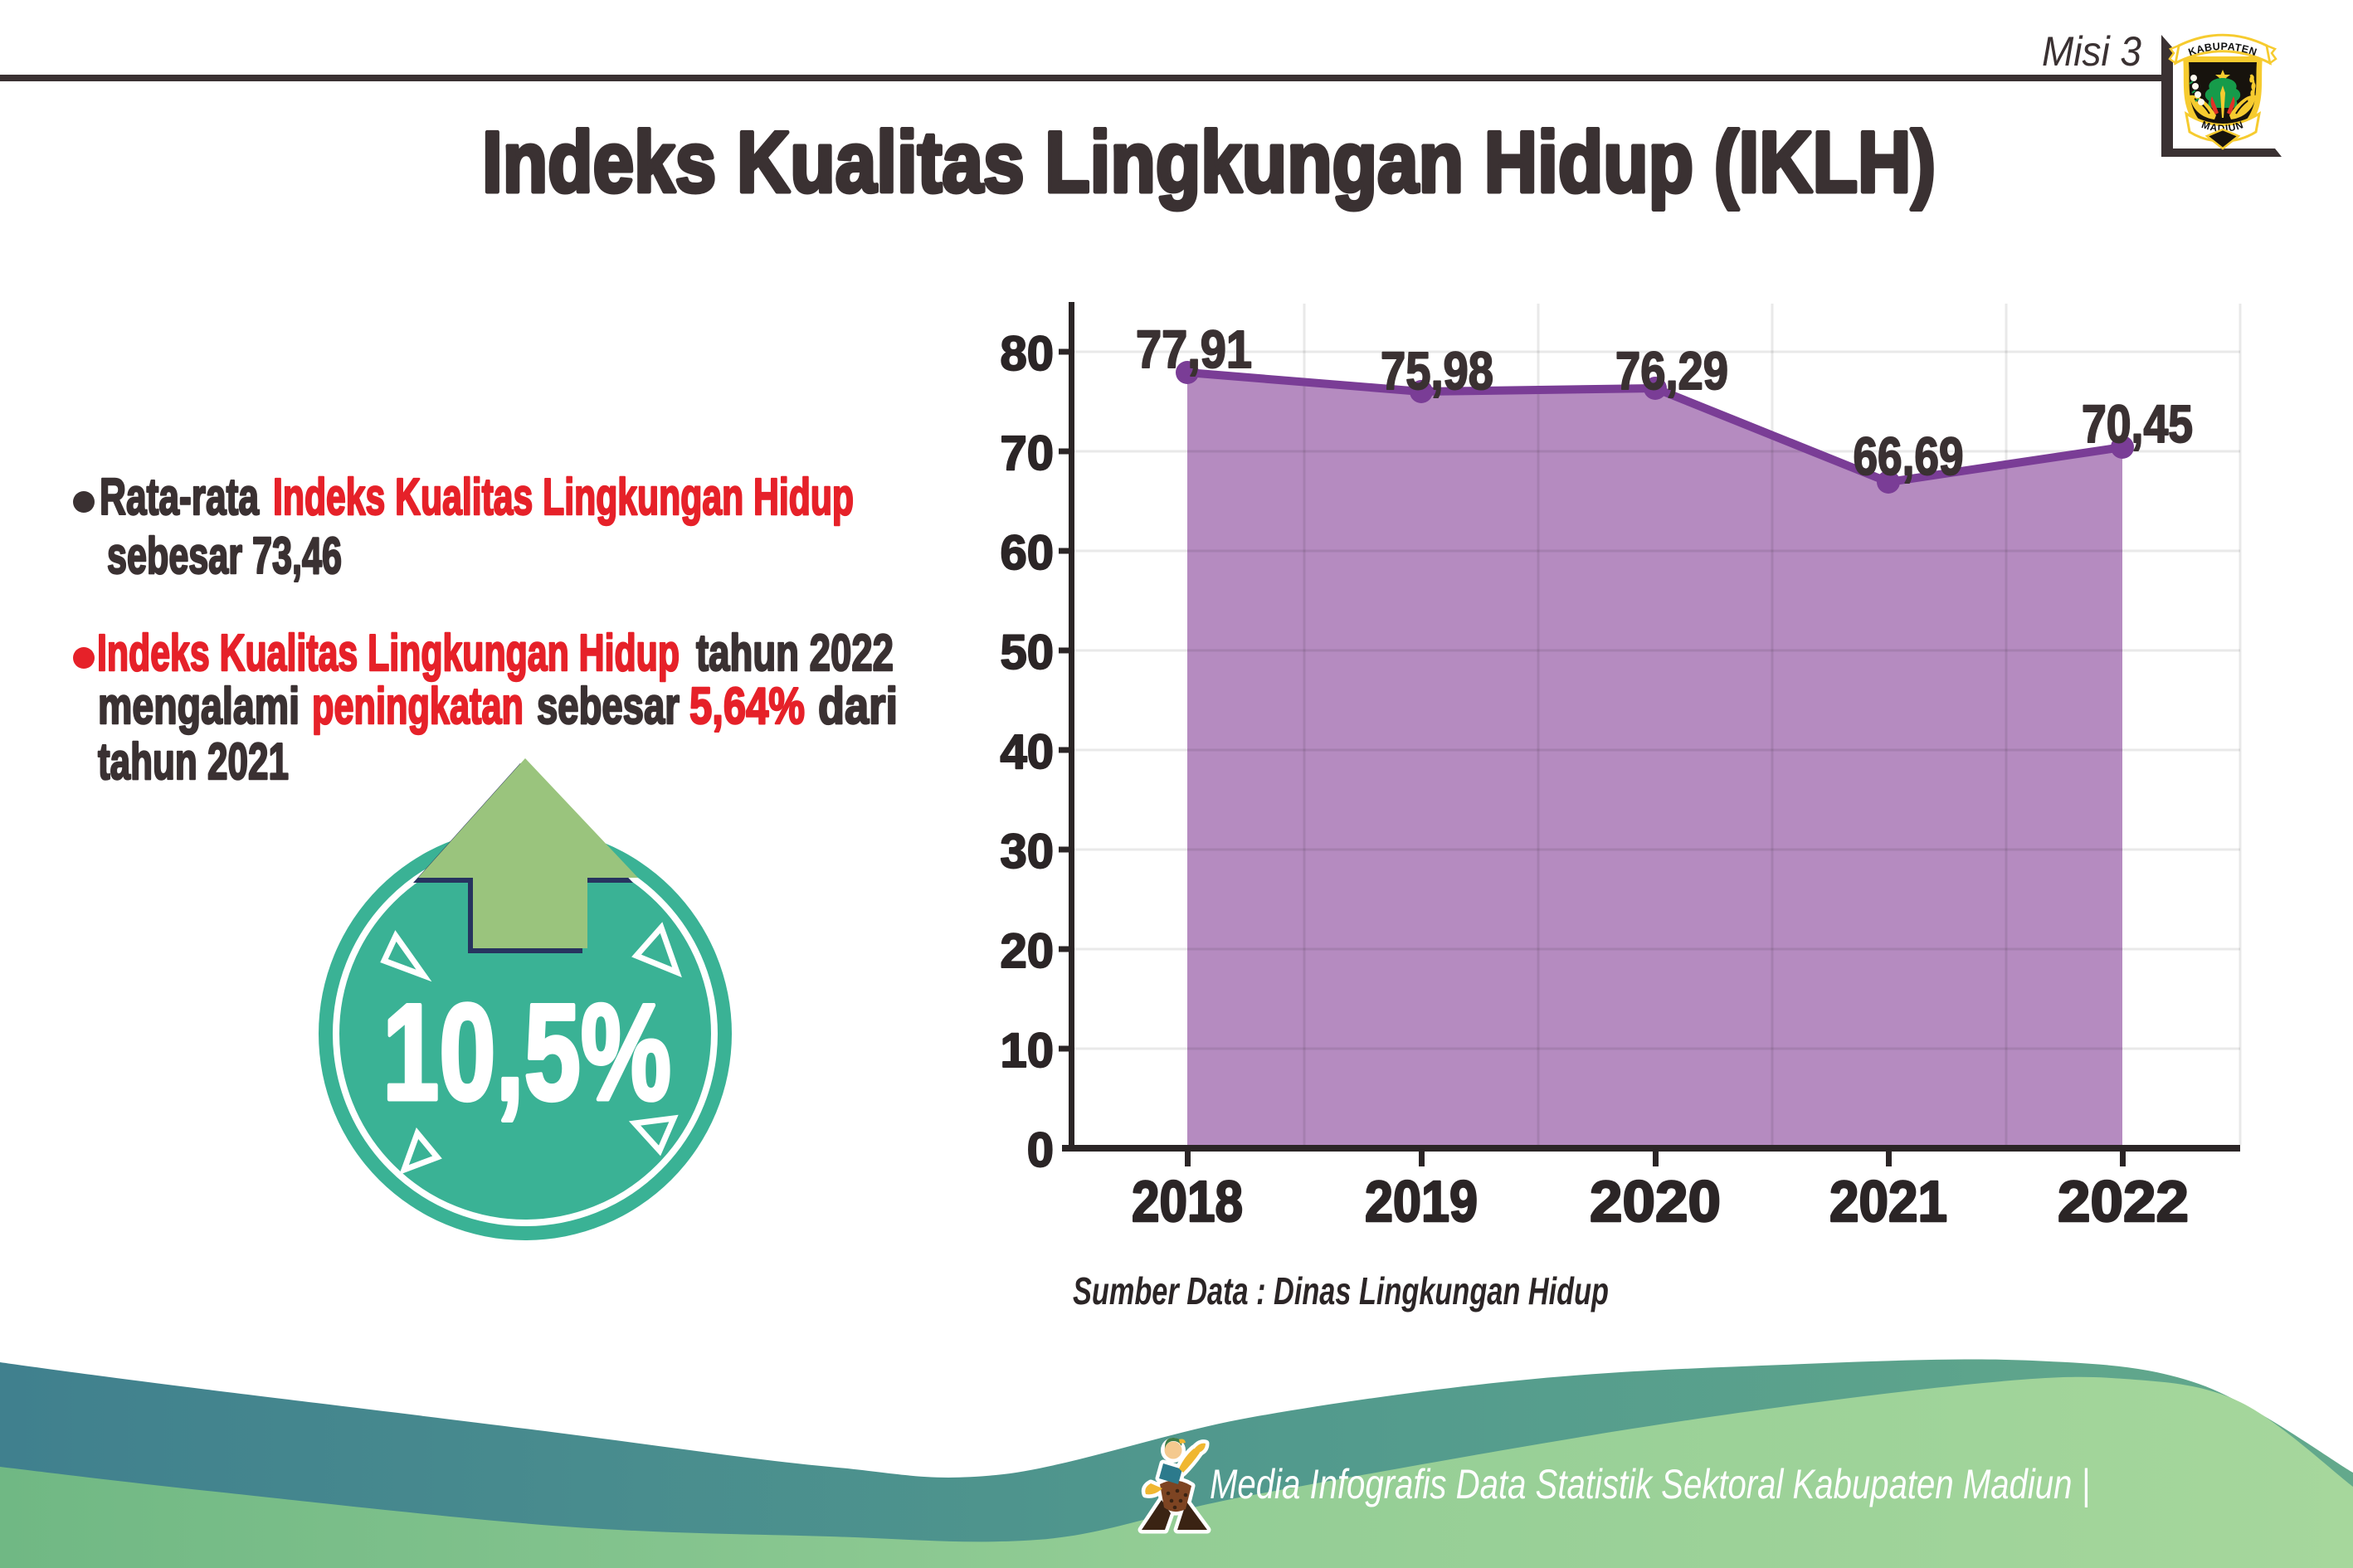 The image size is (2353, 1568). What do you see at coordinates (1341, 1290) in the screenshot?
I see `svg-text:Sumber Data : Dinas Lingkungan: Sumber Data : Dinas Lingkungan Hidup` at bounding box center [1341, 1290].